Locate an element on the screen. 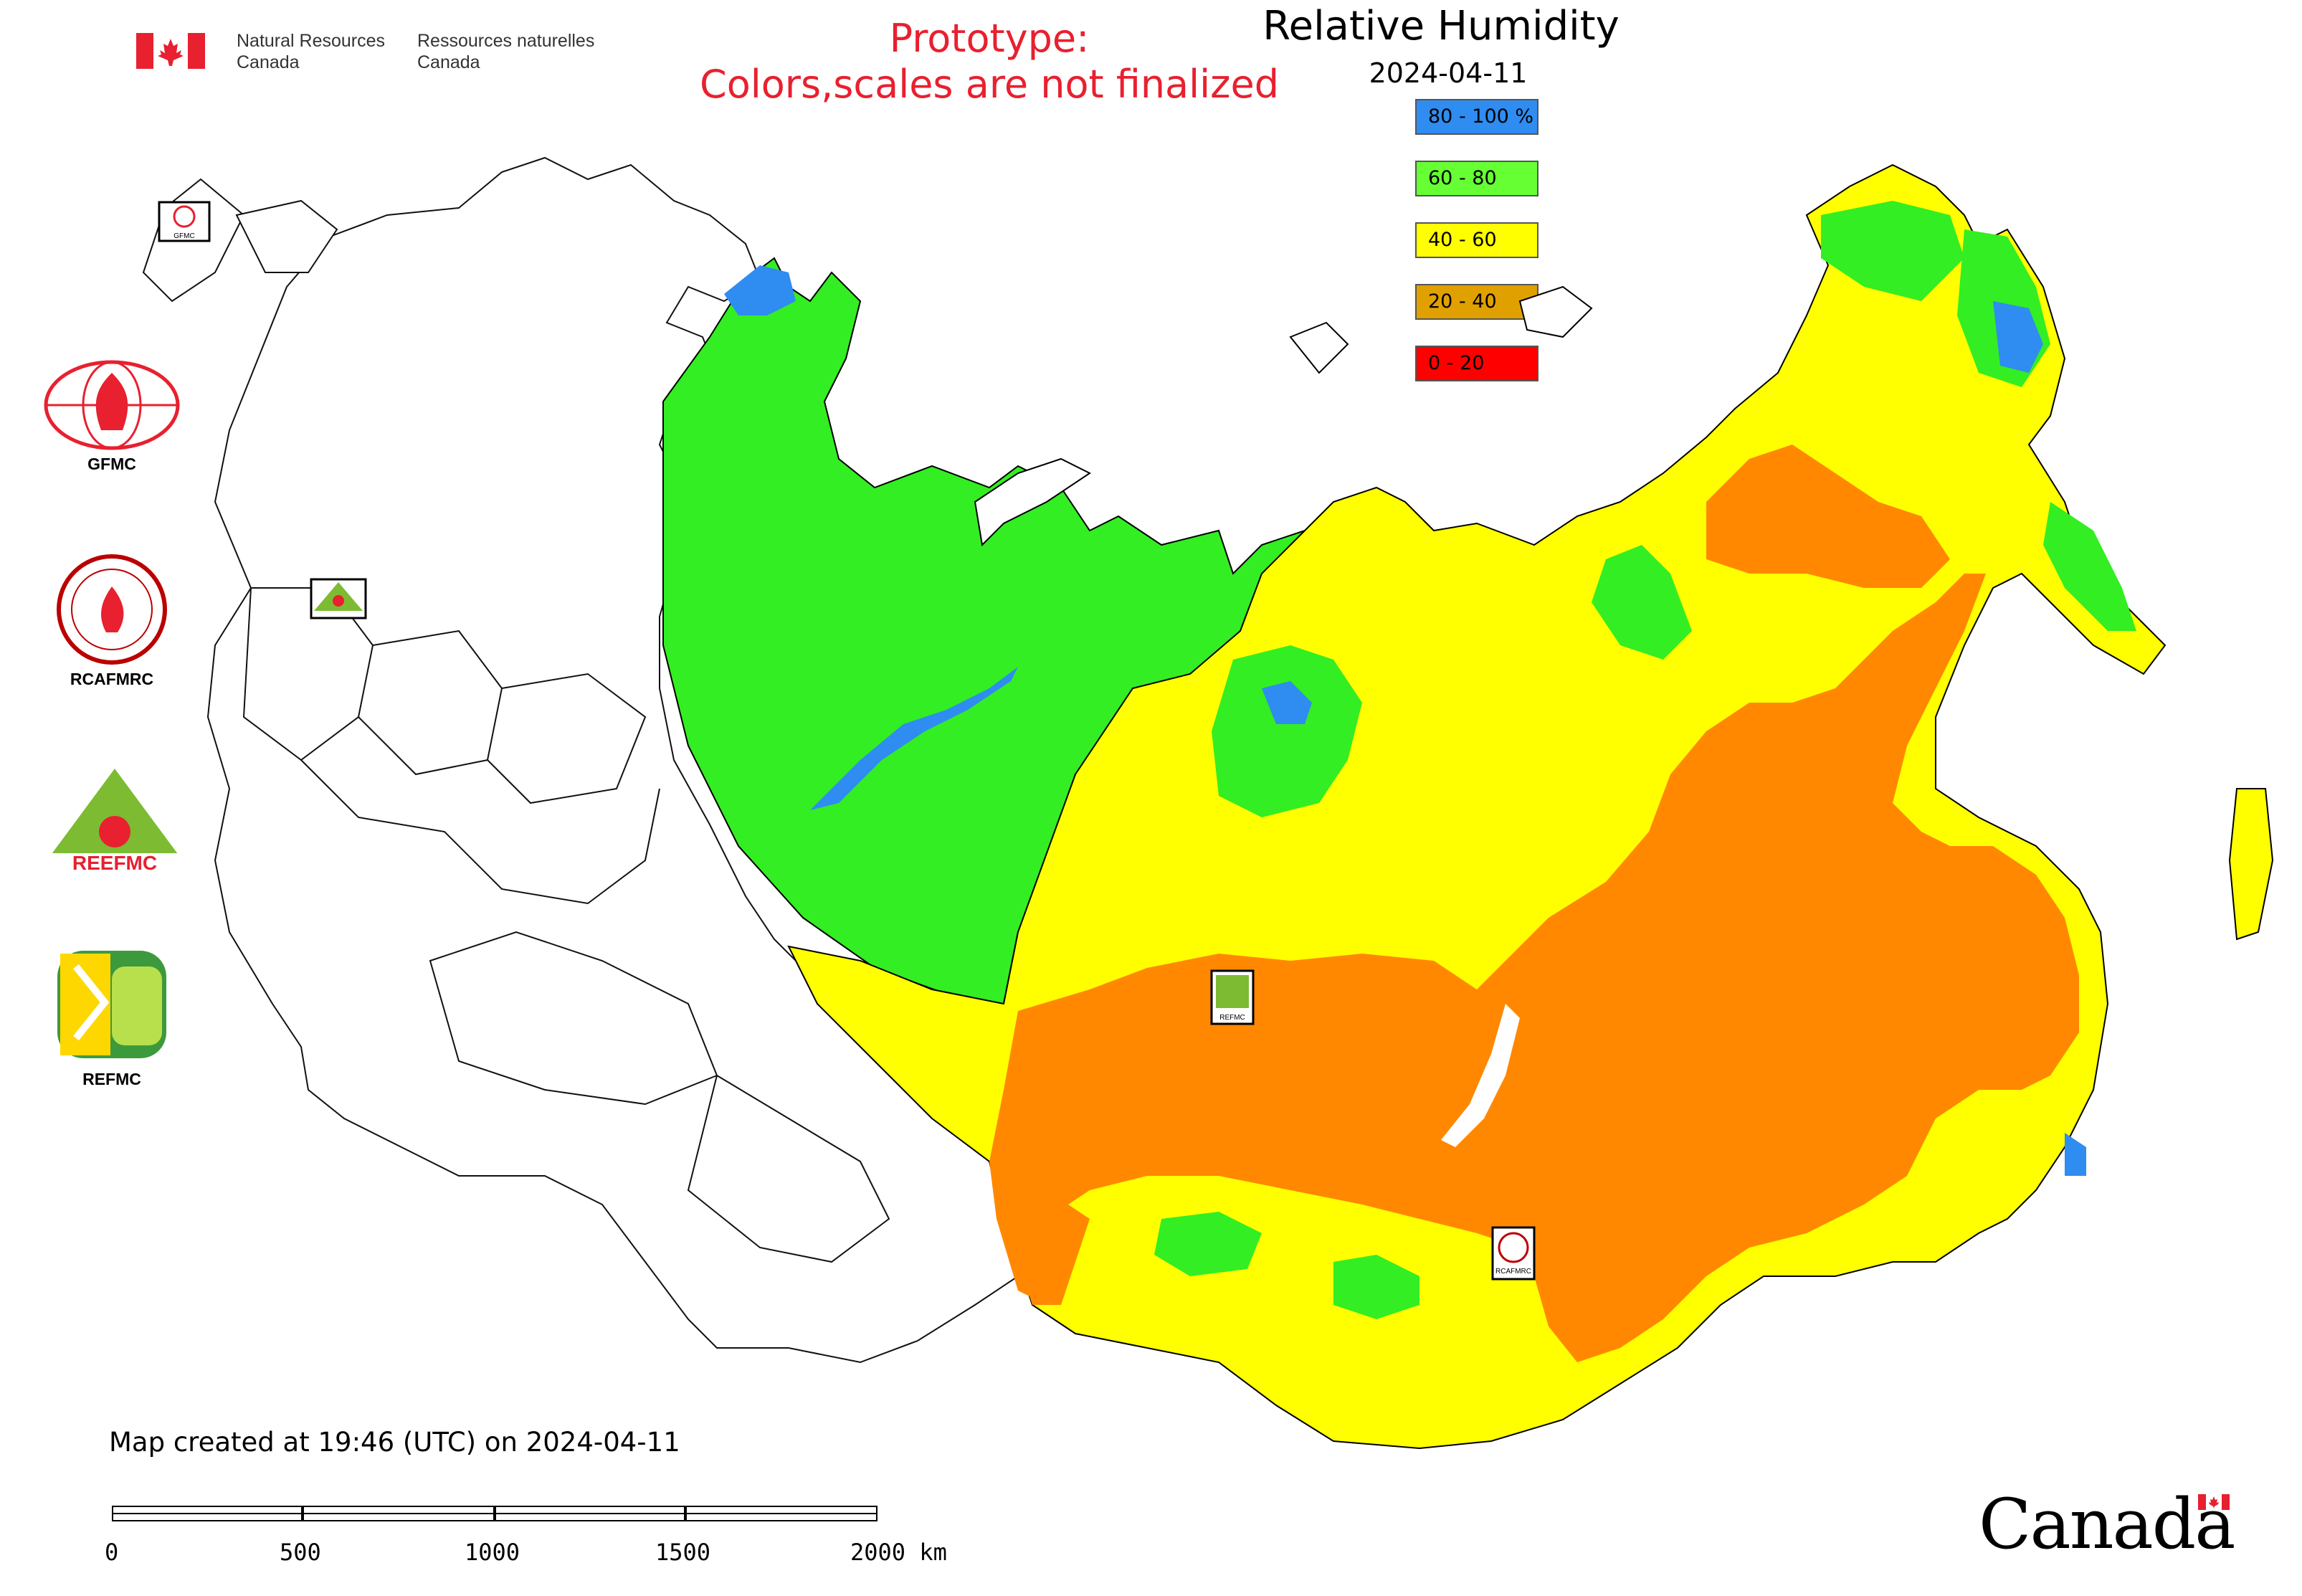 The width and height of the screenshot is (2302, 1596). scale-label-500: 500 is located at coordinates (301, 1552).